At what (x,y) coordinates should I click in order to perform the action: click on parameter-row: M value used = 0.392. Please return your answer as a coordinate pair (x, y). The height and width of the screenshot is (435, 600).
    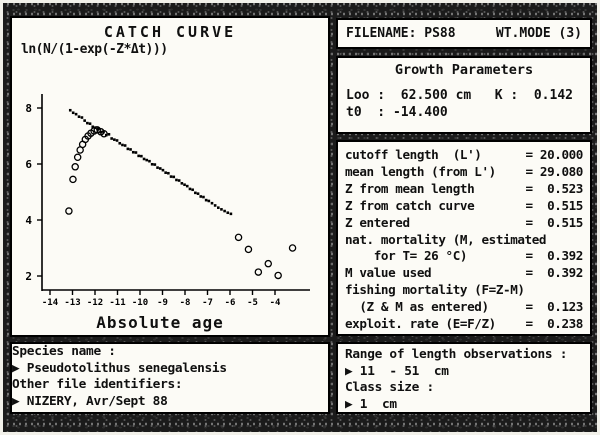
    Looking at the image, I should click on (464, 273).